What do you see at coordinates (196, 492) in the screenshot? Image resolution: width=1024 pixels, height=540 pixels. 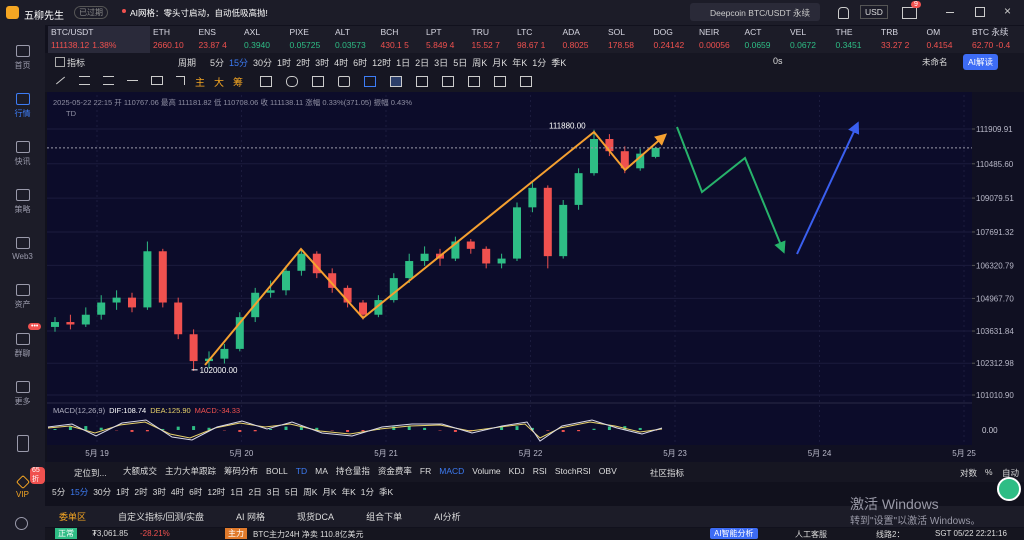 I see `period-button: 6时` at bounding box center [196, 492].